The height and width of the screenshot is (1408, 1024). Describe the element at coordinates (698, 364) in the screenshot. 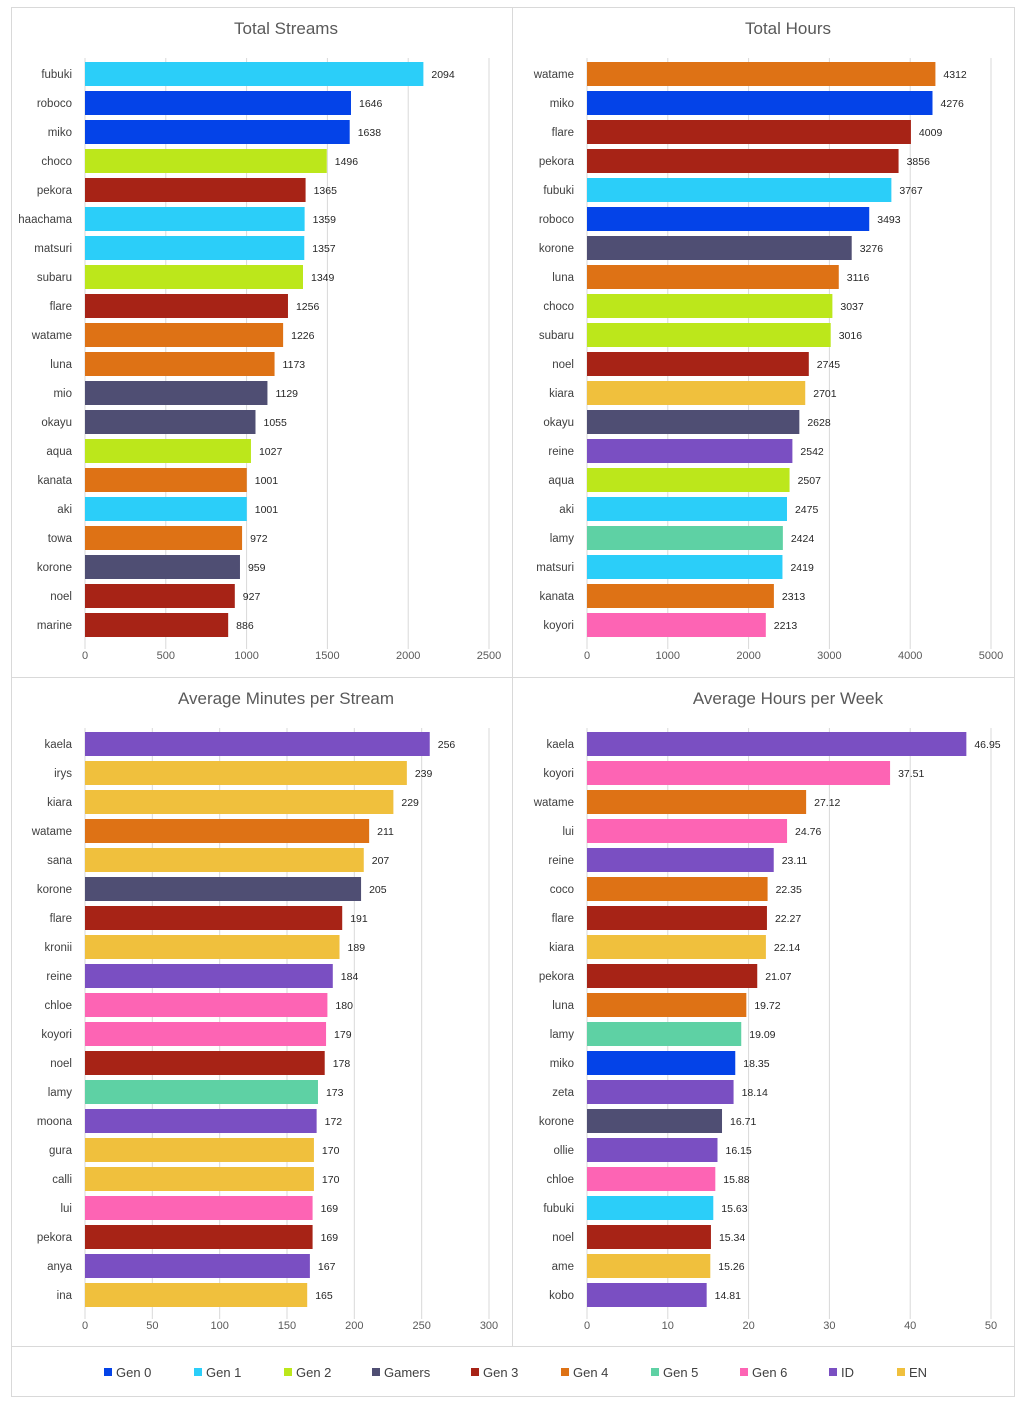

I see `bar-noel` at that location.